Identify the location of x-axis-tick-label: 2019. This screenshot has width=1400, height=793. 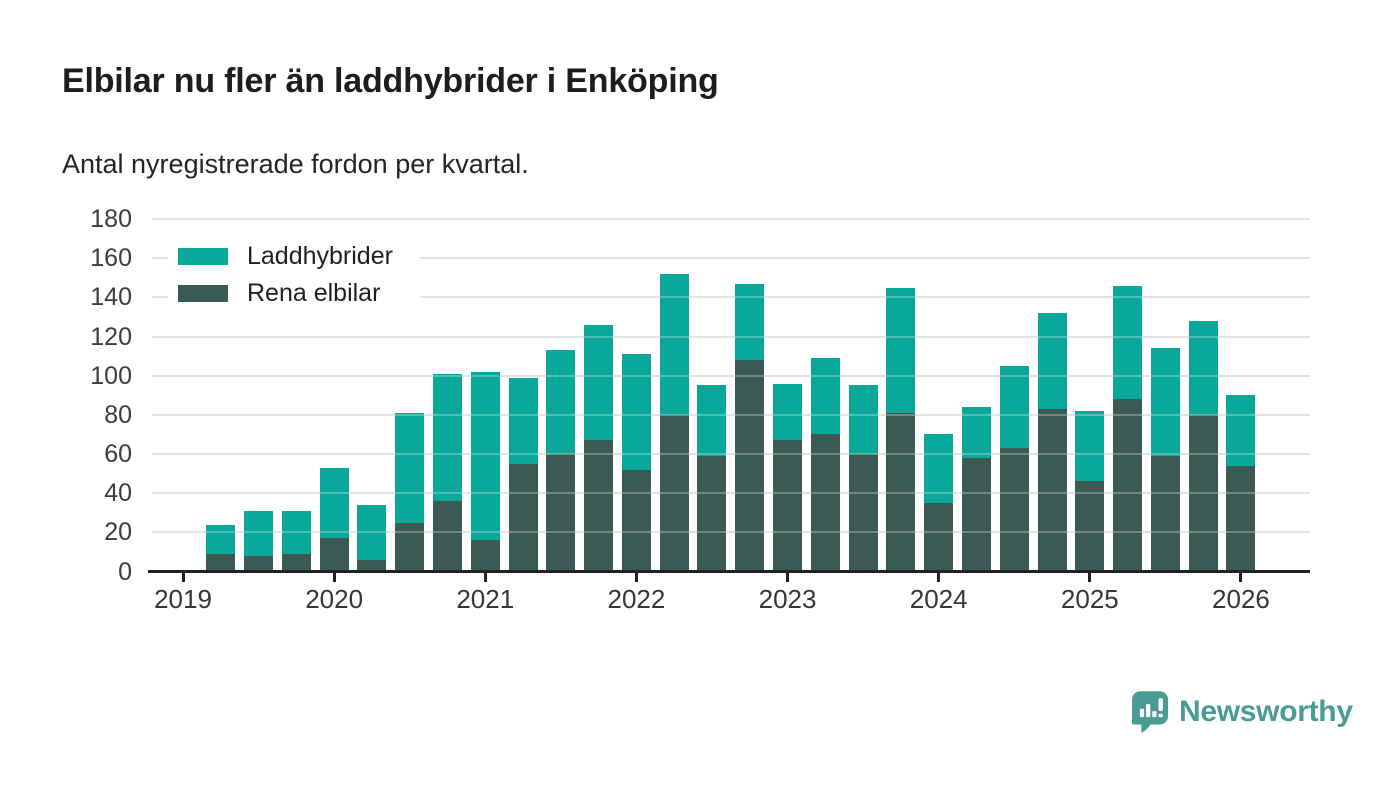
(183, 599).